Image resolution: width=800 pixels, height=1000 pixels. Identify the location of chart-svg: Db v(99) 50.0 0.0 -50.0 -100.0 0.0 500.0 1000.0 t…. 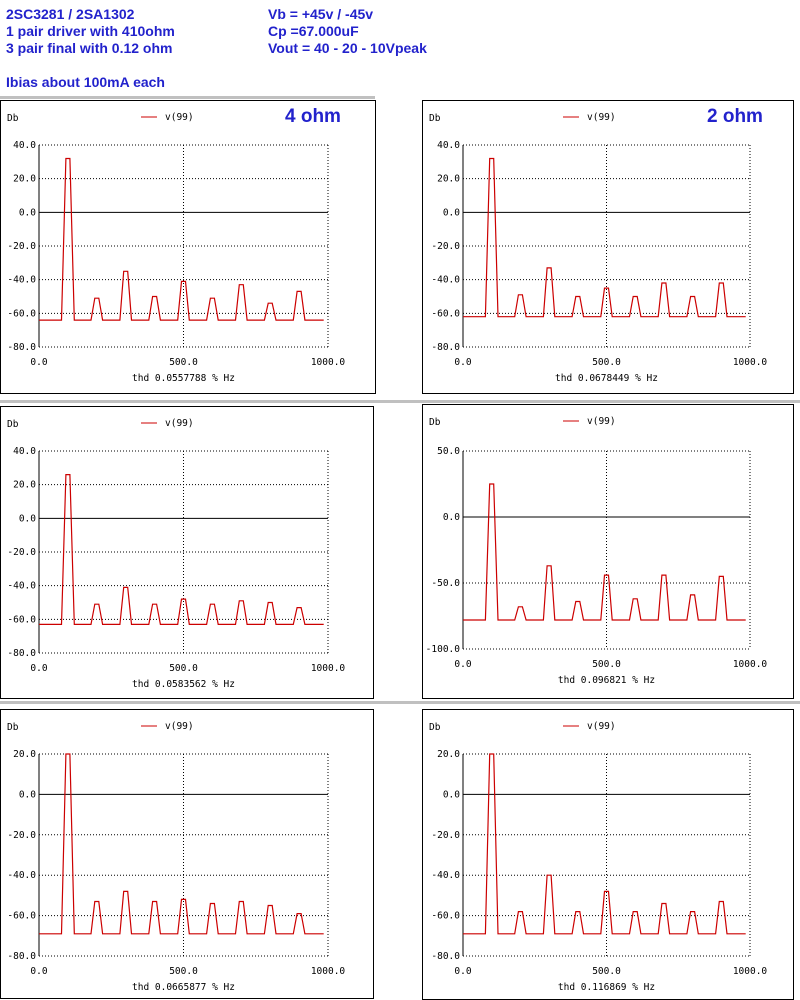
(597, 551).